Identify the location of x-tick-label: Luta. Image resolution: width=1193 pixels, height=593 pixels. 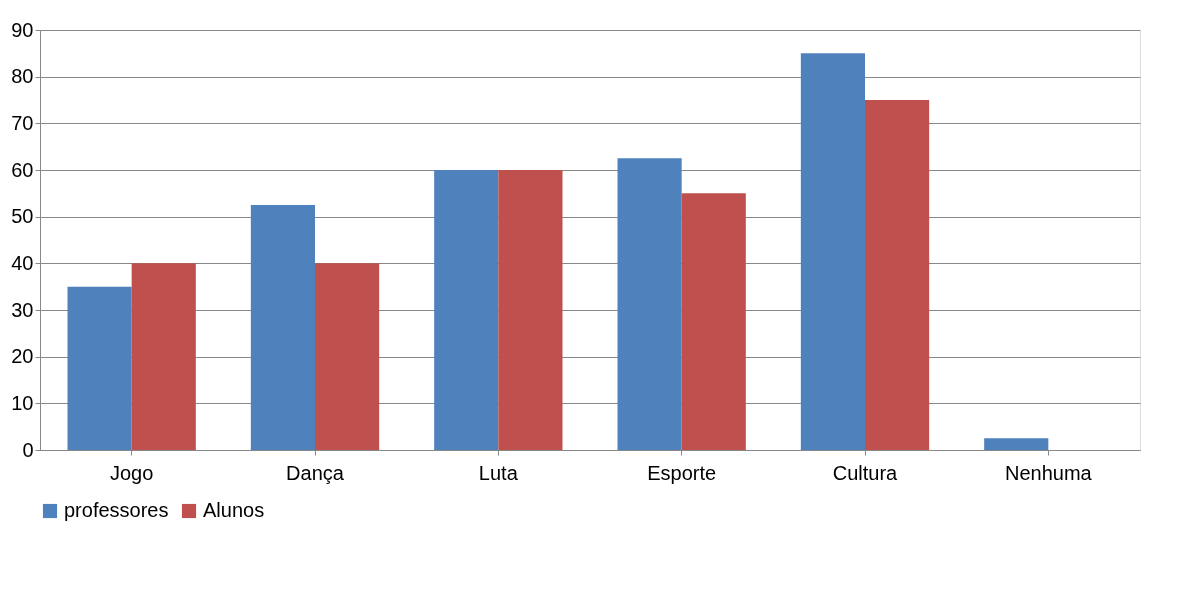
(498, 472).